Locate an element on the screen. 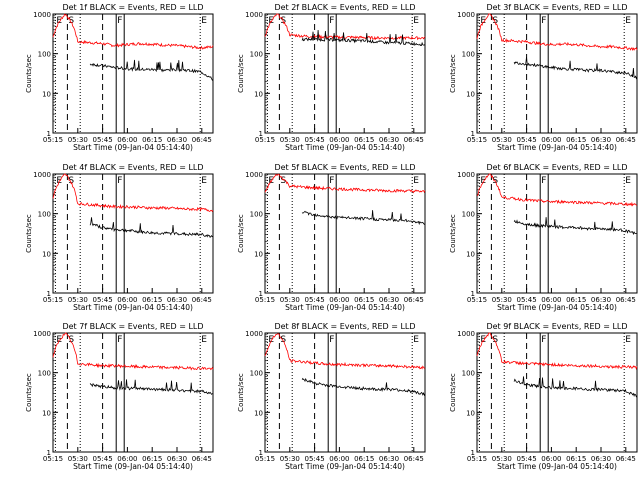  chart-title: Det 8f BLACK = Events, RED = LLD is located at coordinates (344, 326).